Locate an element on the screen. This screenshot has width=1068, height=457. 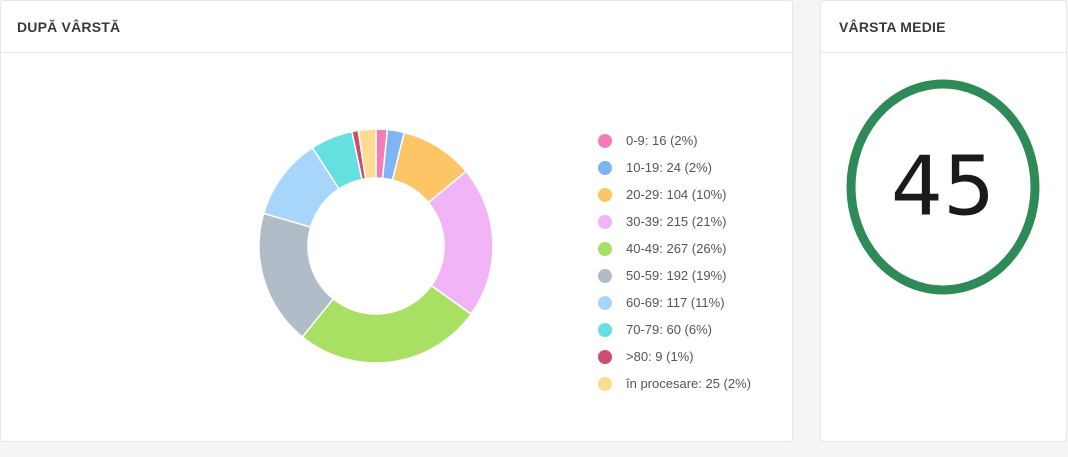
legend-label: 30-39: 215 (21%) is located at coordinates (676, 221).